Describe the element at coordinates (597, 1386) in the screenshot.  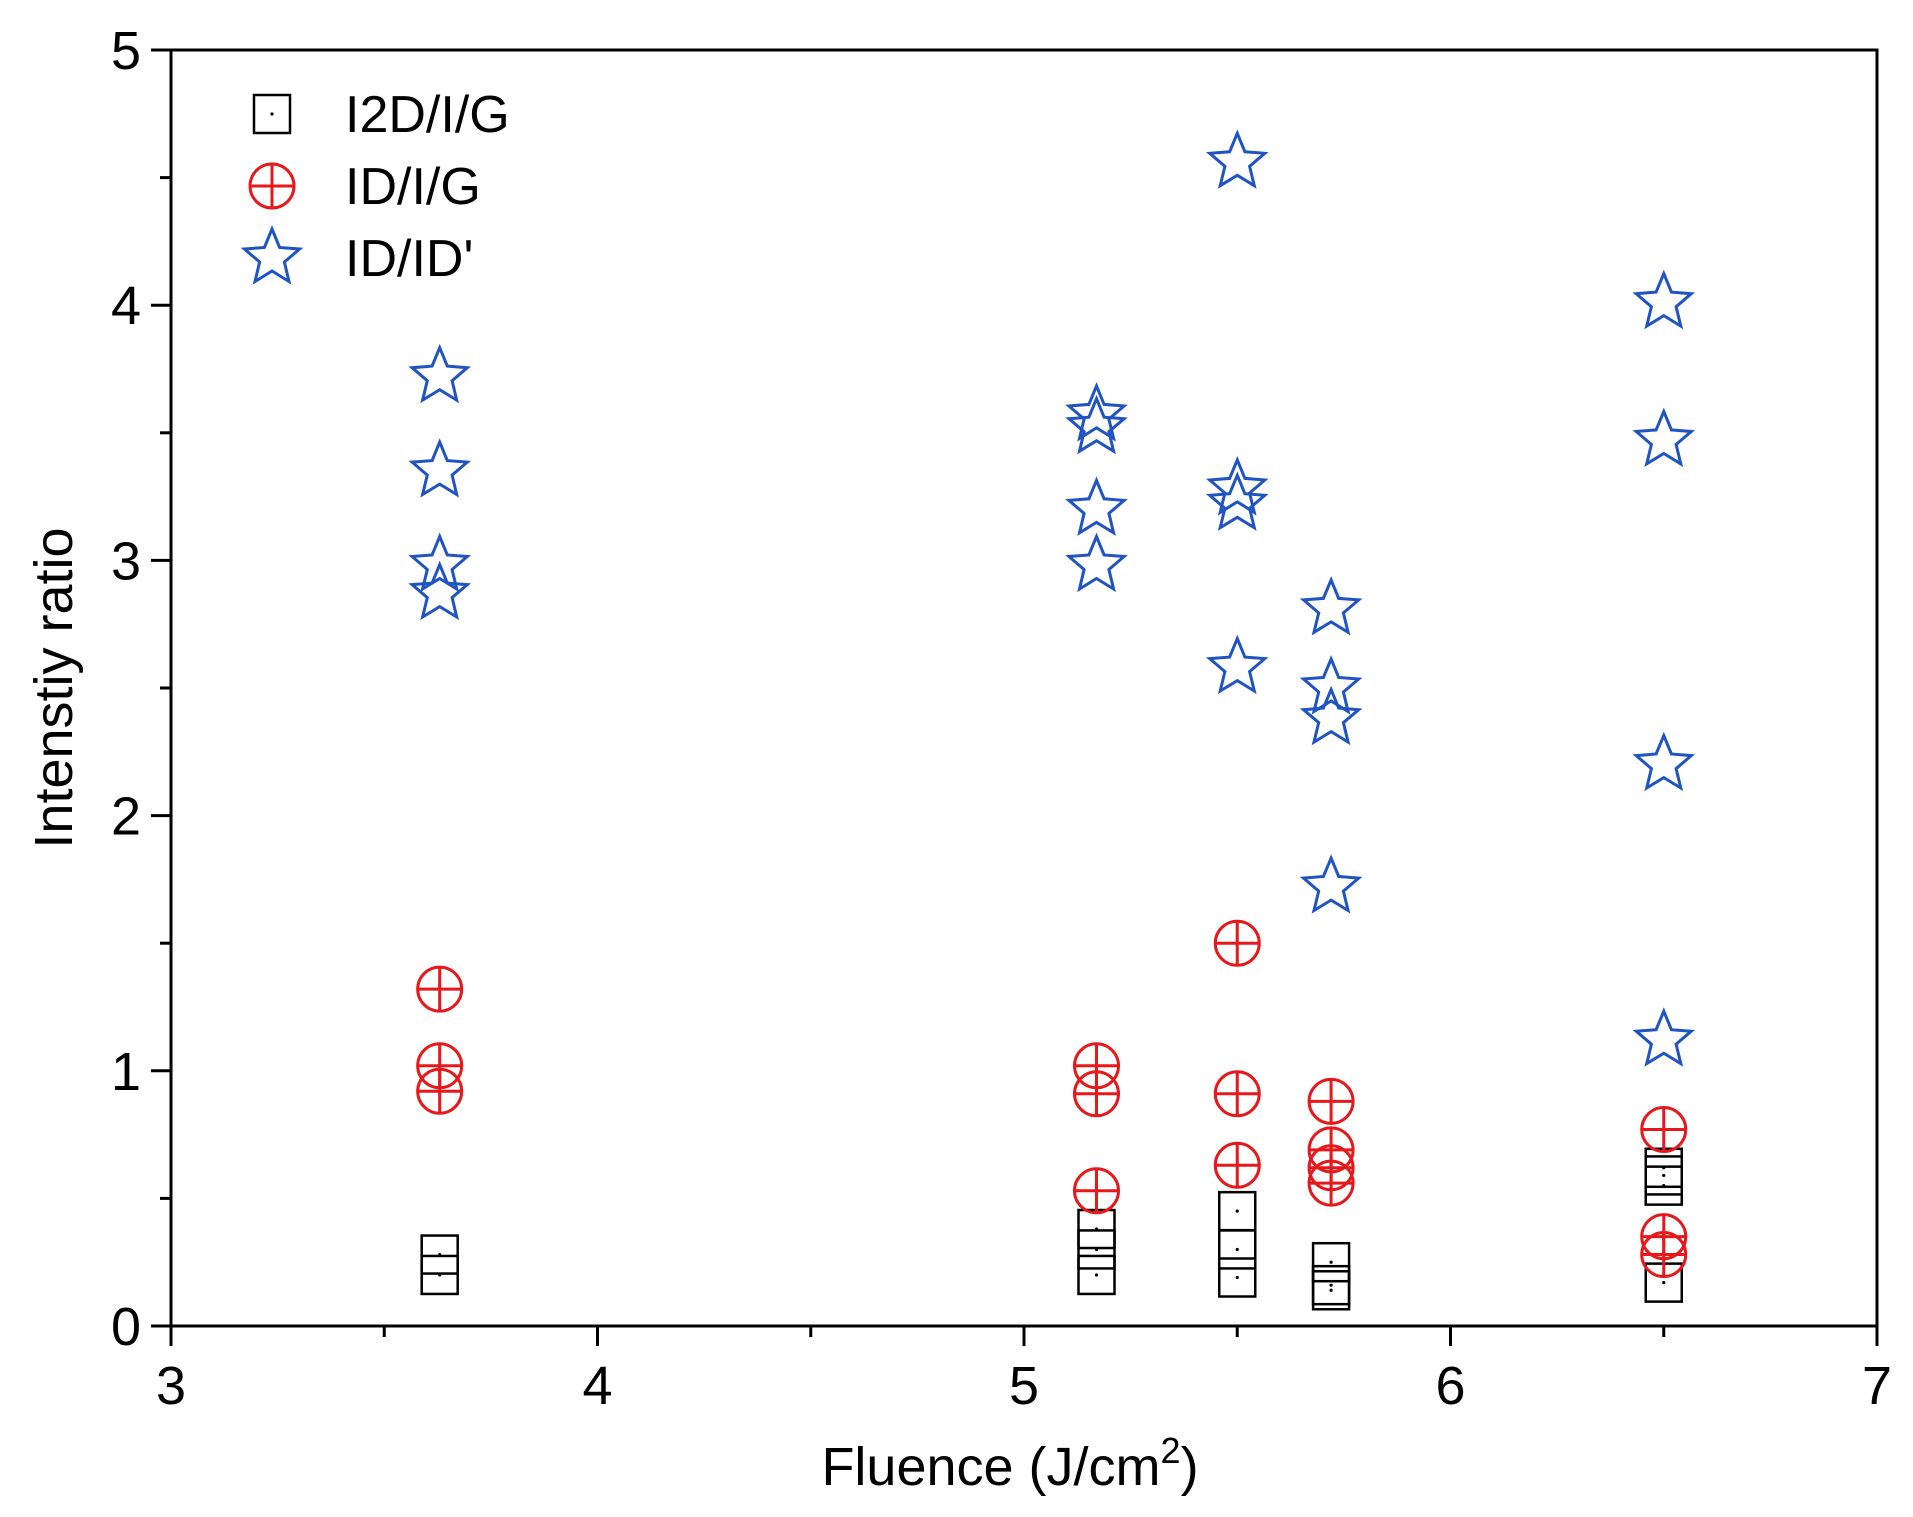
I see `x-tick-label: 4` at that location.